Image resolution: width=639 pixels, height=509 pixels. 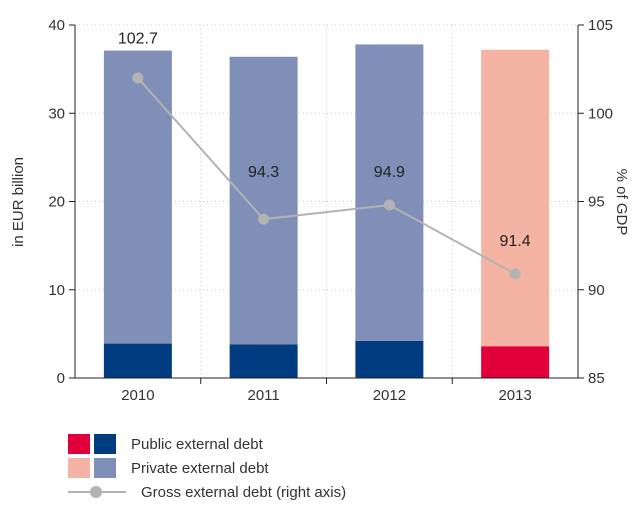 I want to click on left-tick-label: 0, so click(x=61, y=378).